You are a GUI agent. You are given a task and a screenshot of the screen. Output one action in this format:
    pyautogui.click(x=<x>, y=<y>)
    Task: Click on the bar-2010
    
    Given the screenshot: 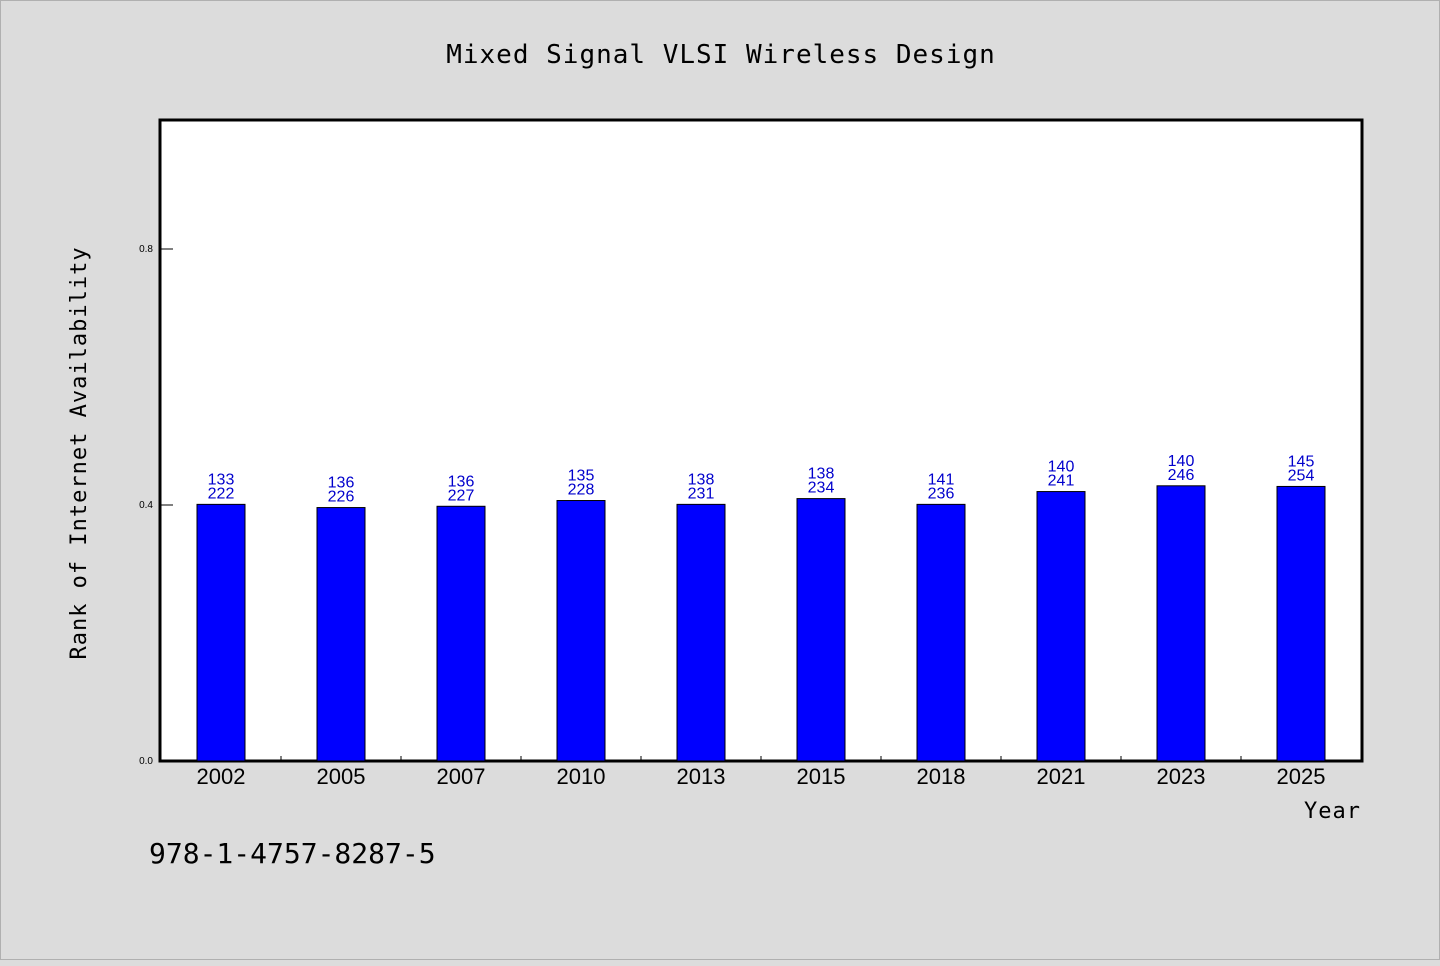 What is the action you would take?
    pyautogui.click(x=581, y=631)
    